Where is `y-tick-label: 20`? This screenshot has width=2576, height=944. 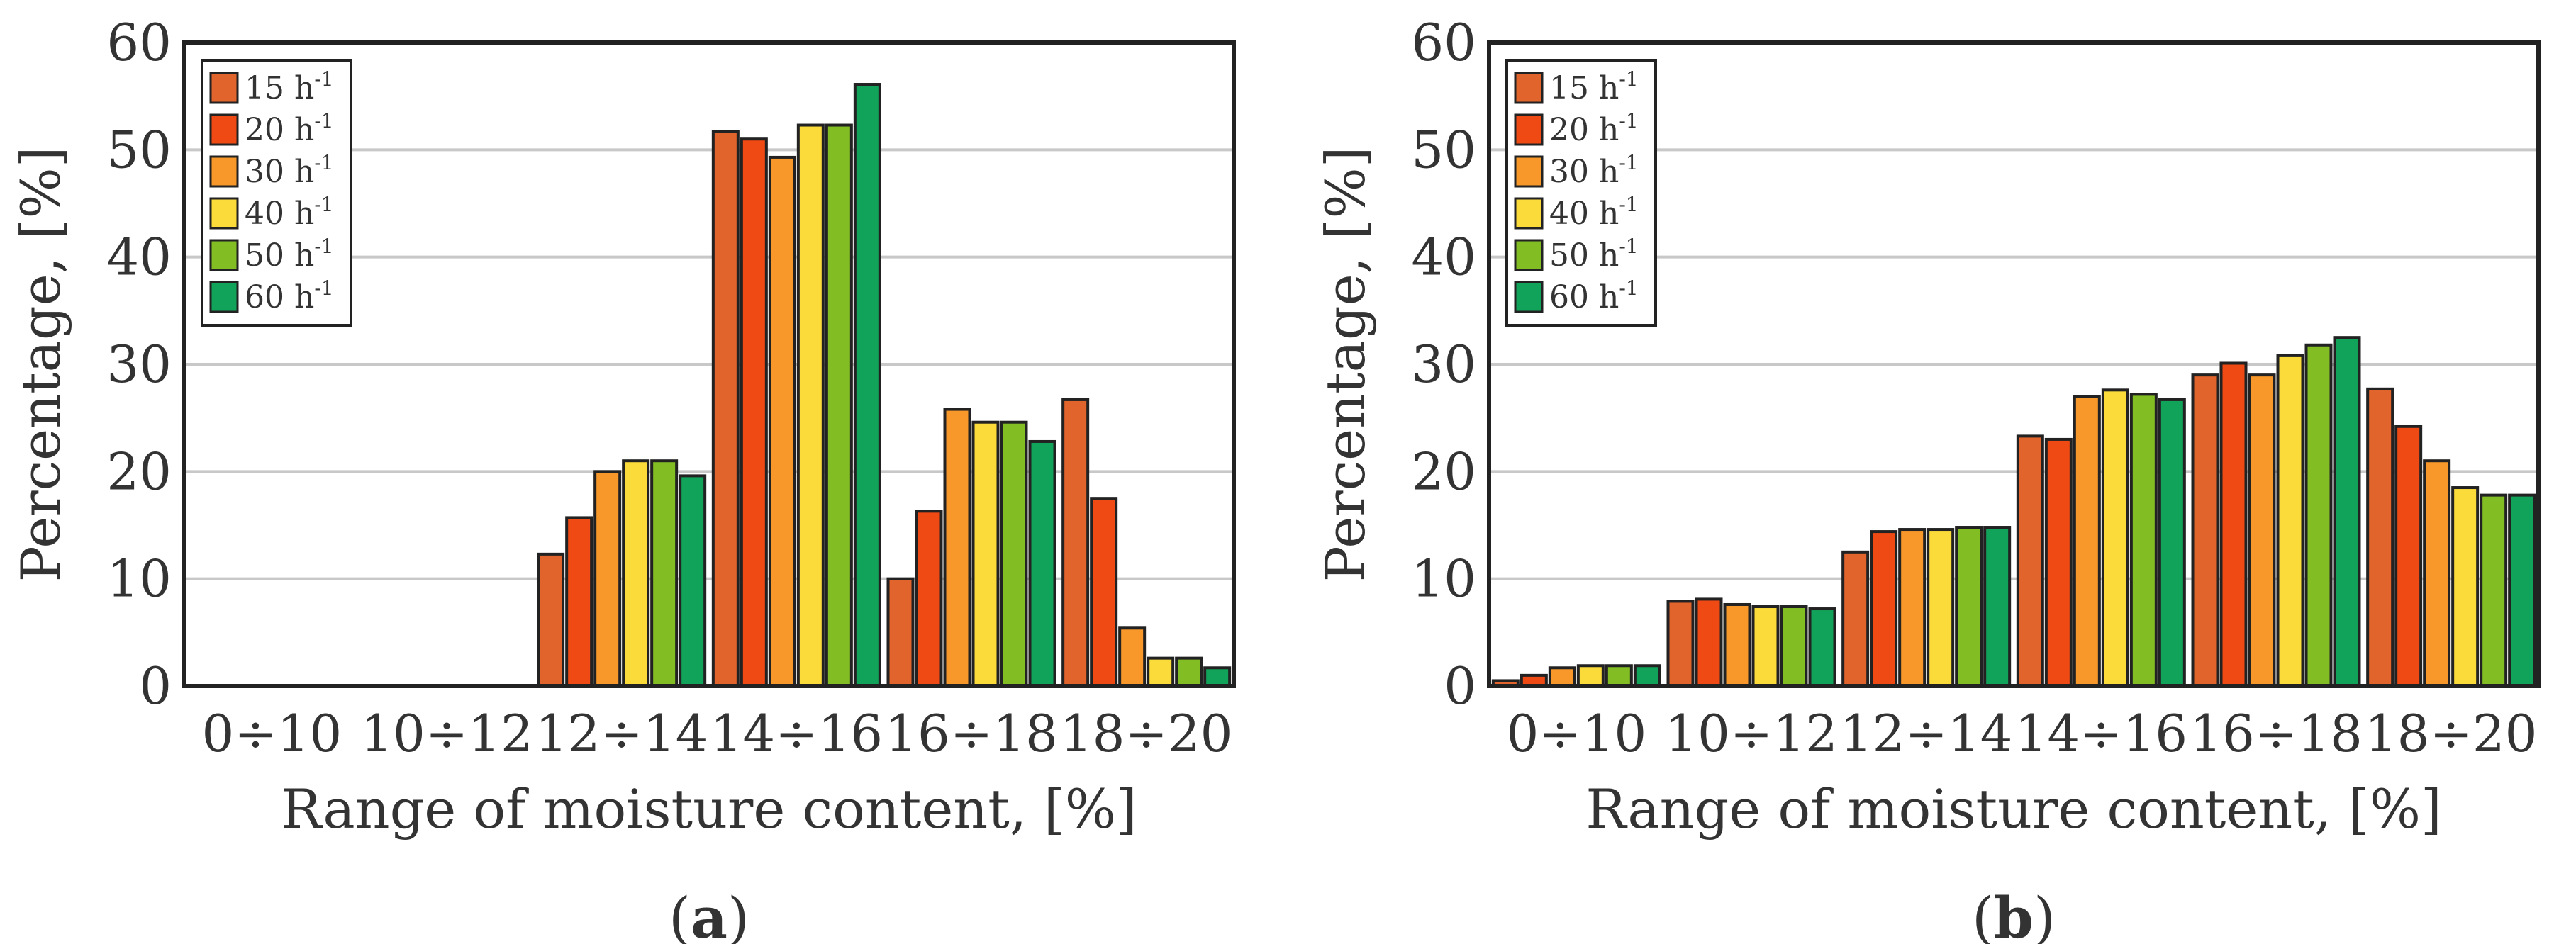
y-tick-label: 20 is located at coordinates (139, 471).